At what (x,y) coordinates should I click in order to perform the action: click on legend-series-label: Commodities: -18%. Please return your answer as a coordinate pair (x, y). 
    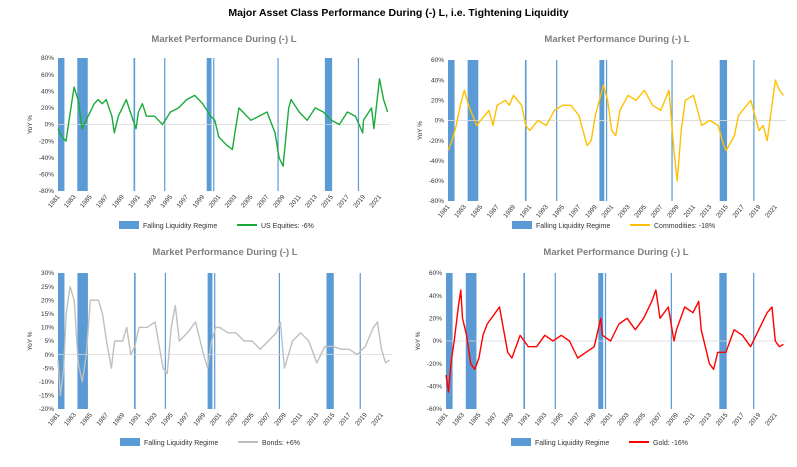
    Looking at the image, I should click on (684, 226).